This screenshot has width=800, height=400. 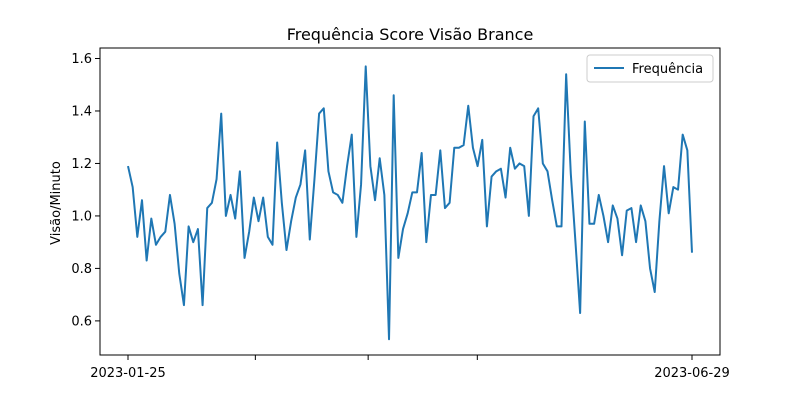 What do you see at coordinates (85, 190) in the screenshot?
I see `y-axis-ticks: 0.6 0.8 1.0 1.2 1.4 1.6` at bounding box center [85, 190].